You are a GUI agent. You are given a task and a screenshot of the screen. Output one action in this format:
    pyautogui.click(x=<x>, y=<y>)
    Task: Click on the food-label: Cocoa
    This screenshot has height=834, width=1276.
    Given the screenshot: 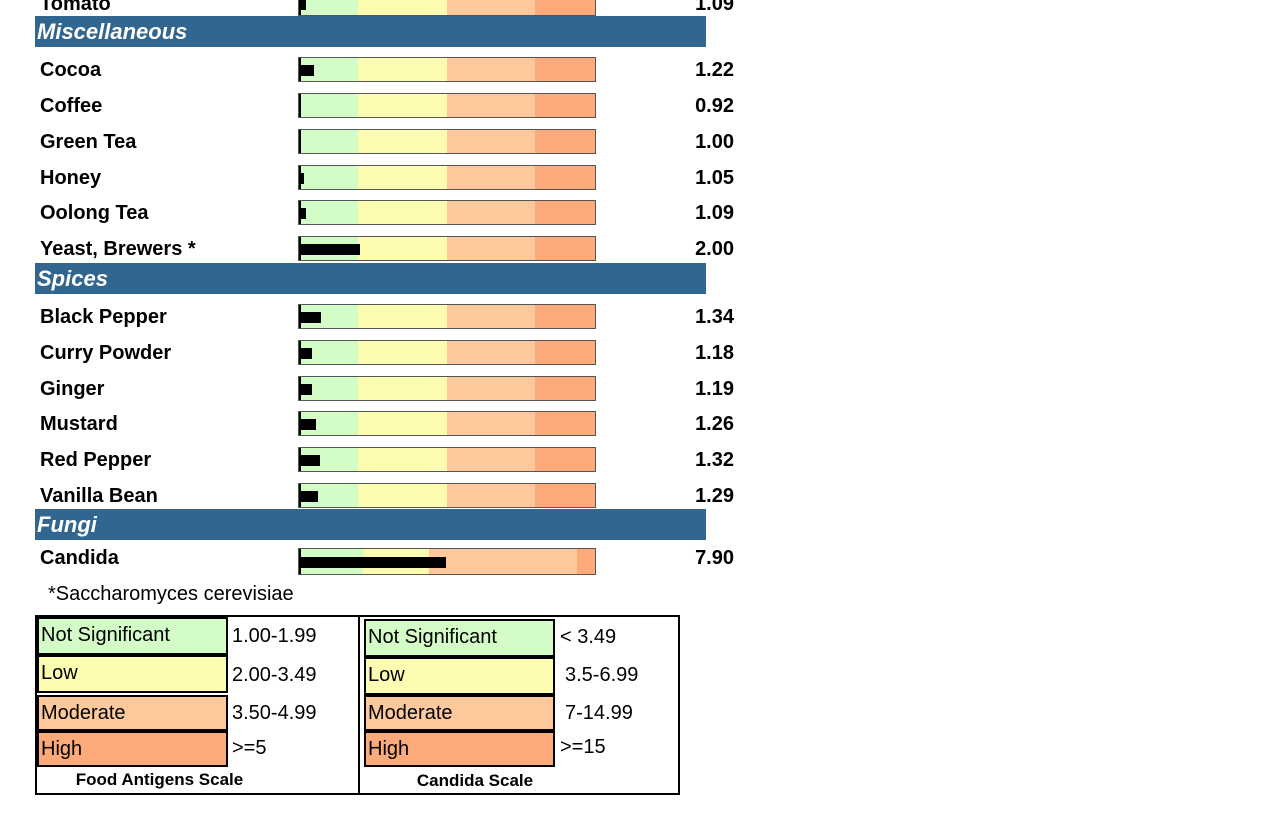 What is the action you would take?
    pyautogui.click(x=71, y=70)
    